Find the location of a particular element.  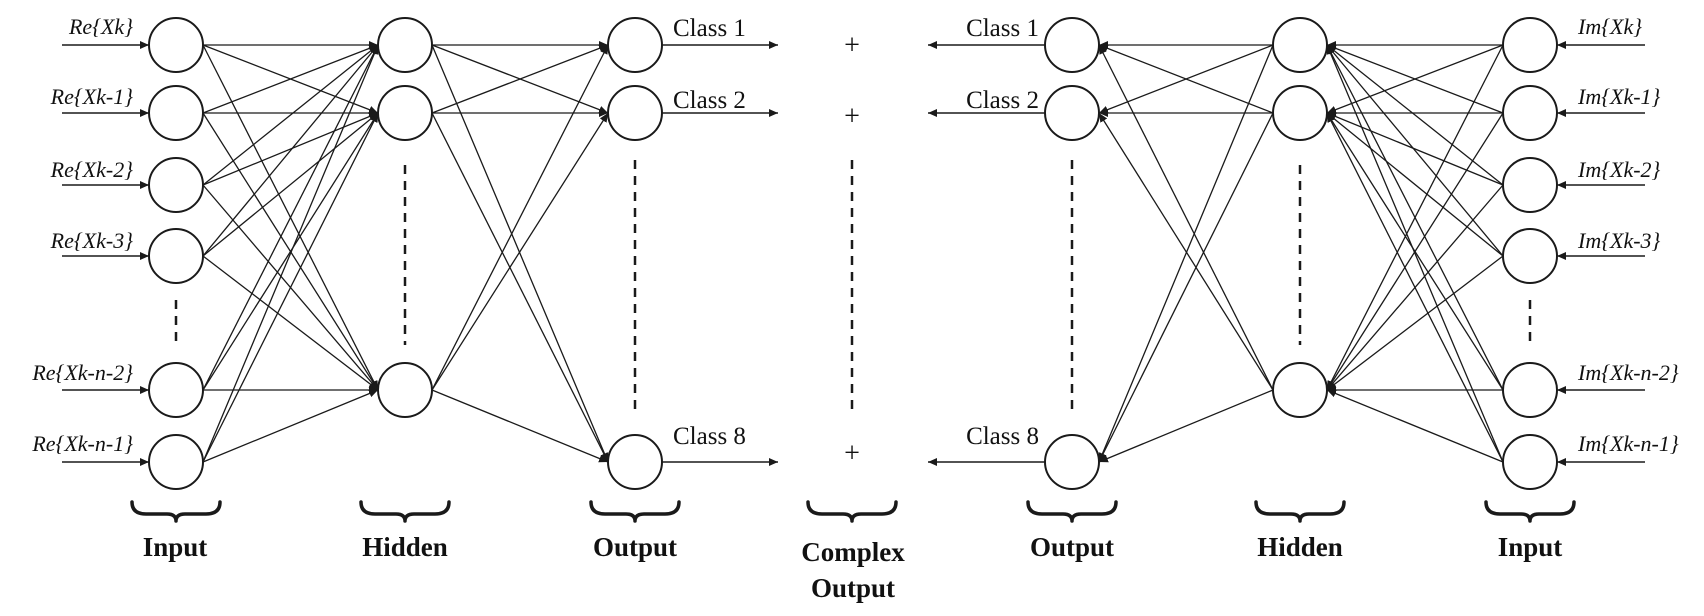

right-output-label-class-2: Class 2 is located at coordinates (1002, 100).